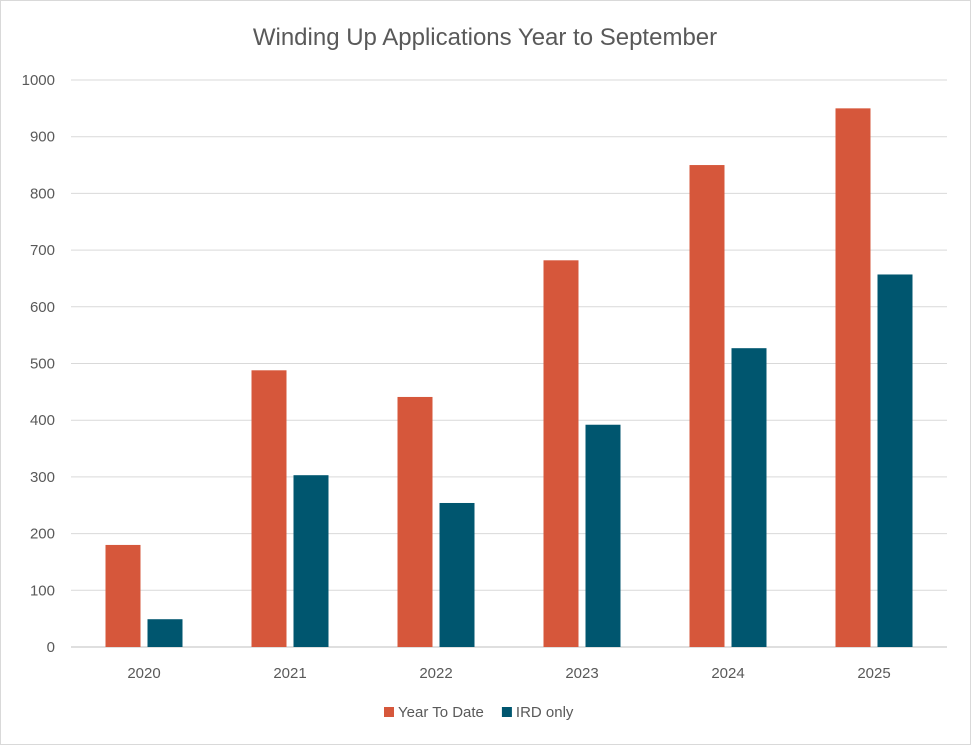 The height and width of the screenshot is (745, 971). I want to click on y-tick-label: 400, so click(42, 420).